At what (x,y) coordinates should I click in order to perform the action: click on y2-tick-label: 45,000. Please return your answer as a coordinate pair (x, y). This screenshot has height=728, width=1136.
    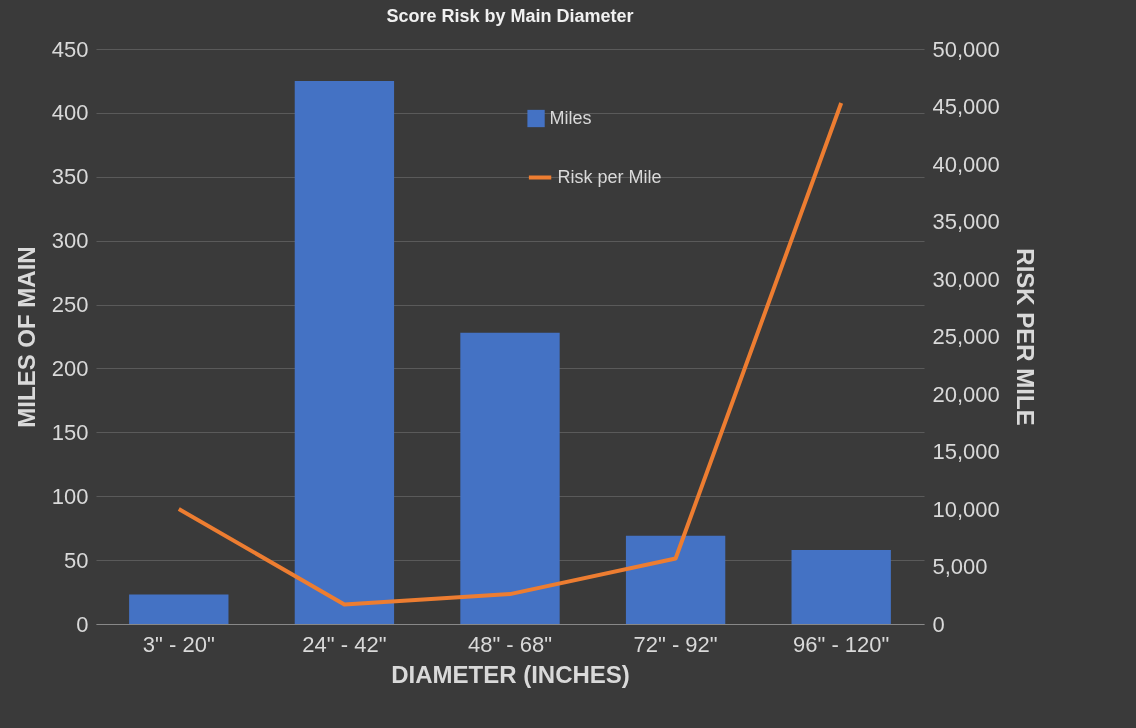
    Looking at the image, I should click on (966, 106).